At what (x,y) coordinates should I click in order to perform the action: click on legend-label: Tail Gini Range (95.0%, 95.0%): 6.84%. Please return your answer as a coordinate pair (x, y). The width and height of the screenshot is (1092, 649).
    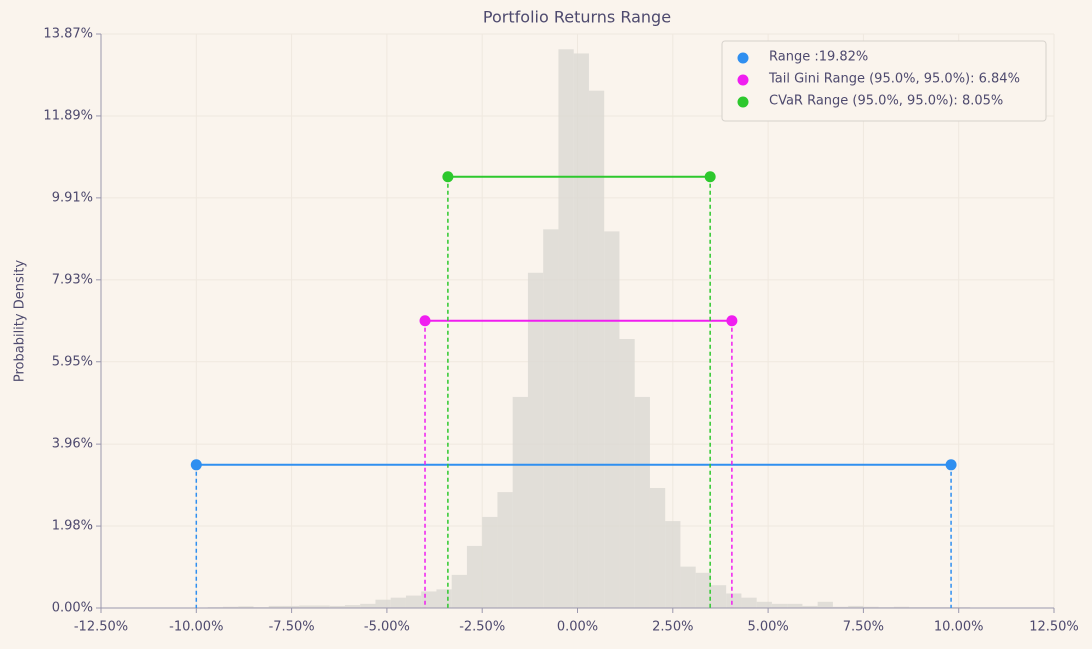
    Looking at the image, I should click on (894, 79).